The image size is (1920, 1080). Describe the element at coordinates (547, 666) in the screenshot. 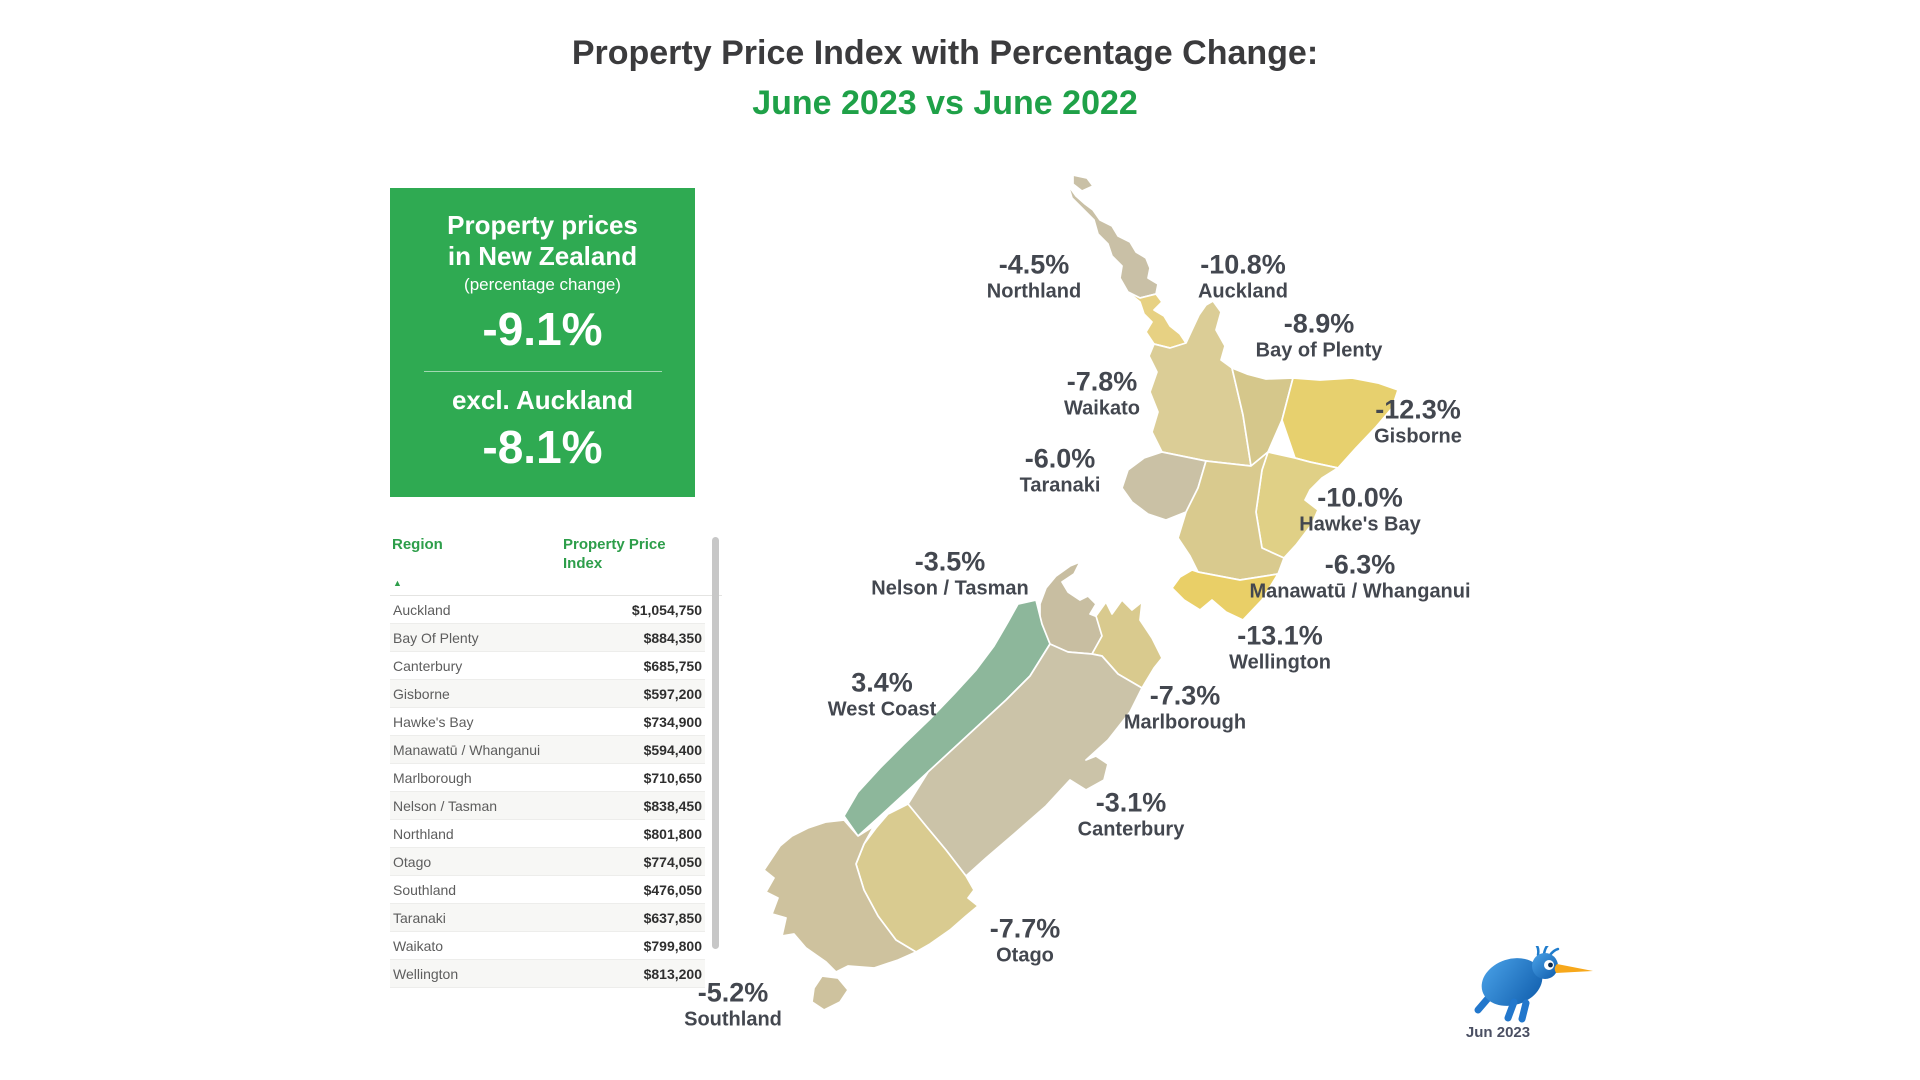

I see `table-row: Canterbury $685,750` at that location.